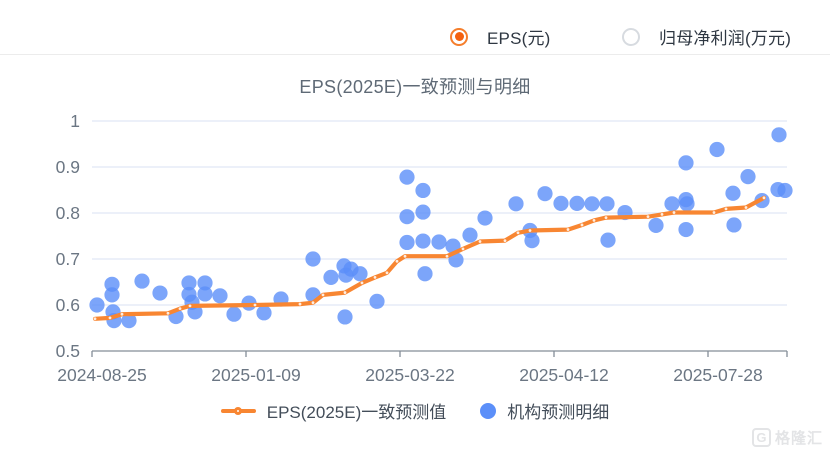  I want to click on y-axis-label: 0.6, so click(68, 305).